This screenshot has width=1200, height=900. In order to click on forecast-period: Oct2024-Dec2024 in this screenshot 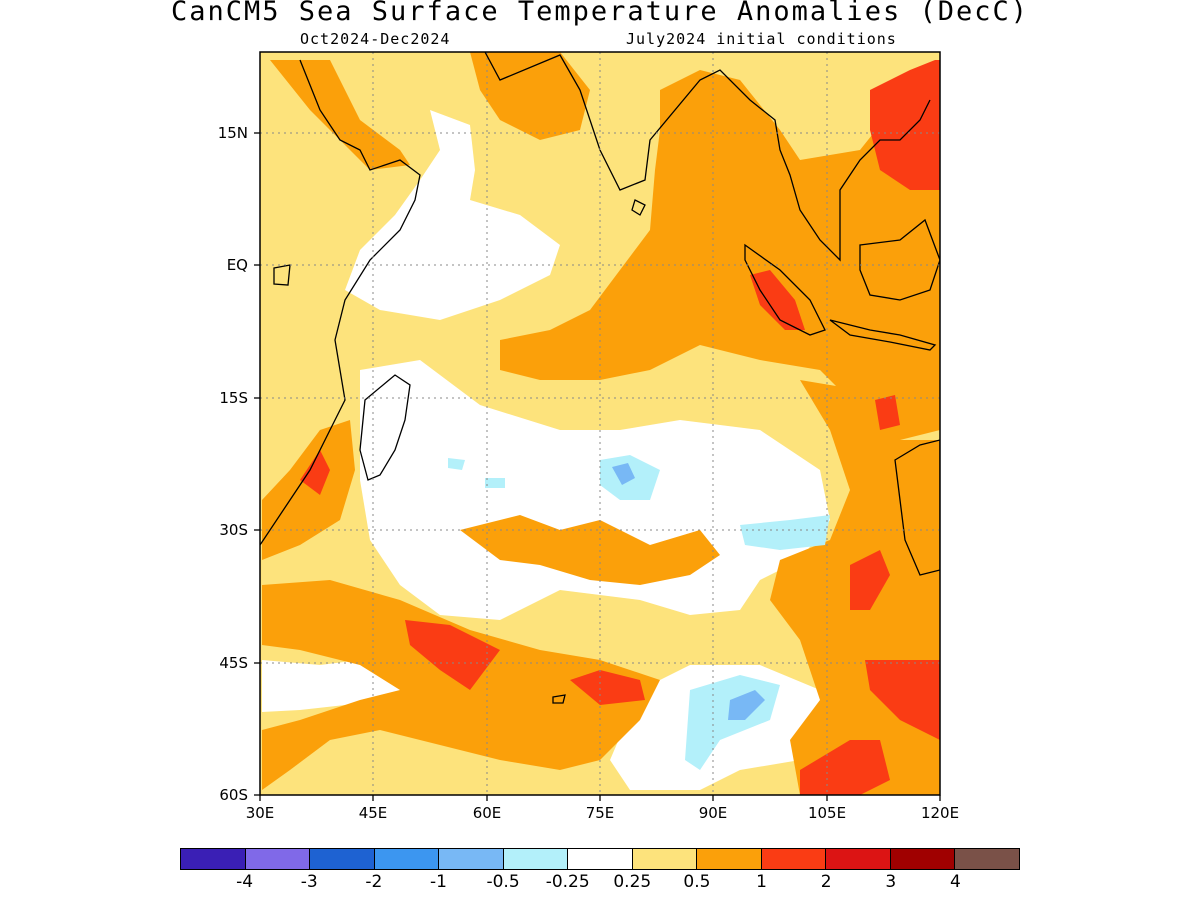, I will do `click(375, 39)`.